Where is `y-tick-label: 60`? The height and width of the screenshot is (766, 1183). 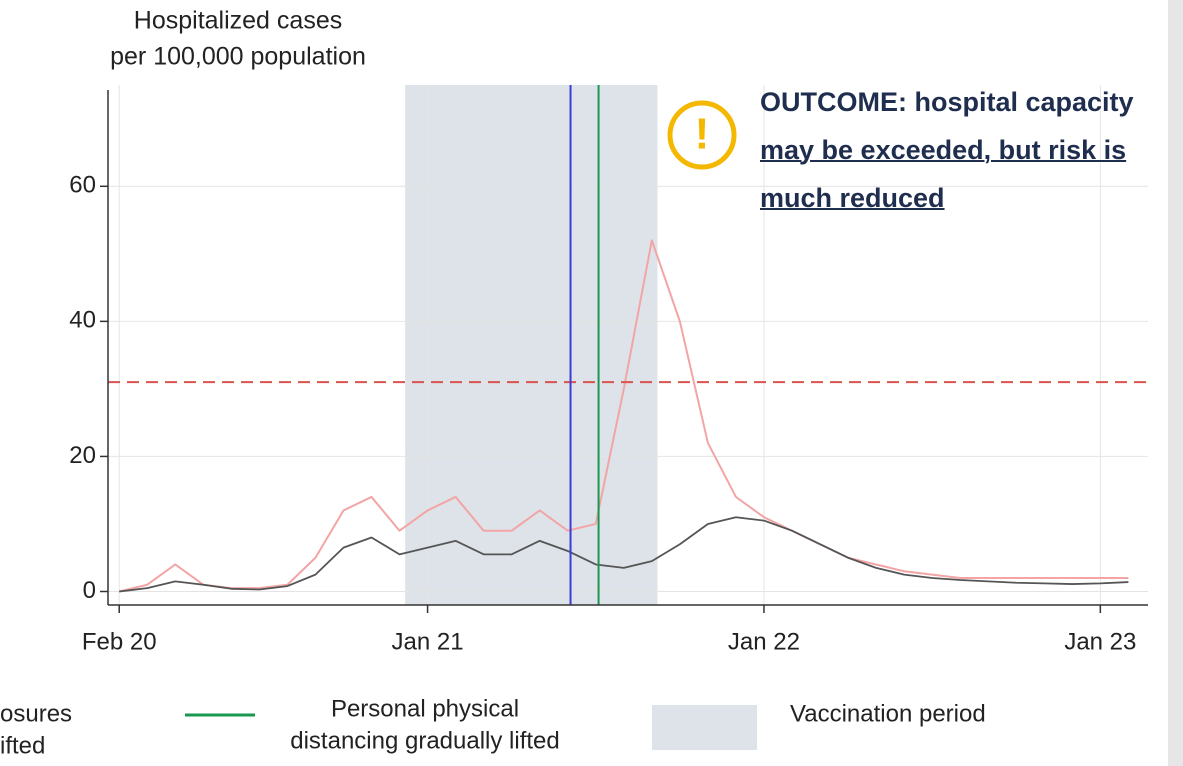 y-tick-label: 60 is located at coordinates (82, 185).